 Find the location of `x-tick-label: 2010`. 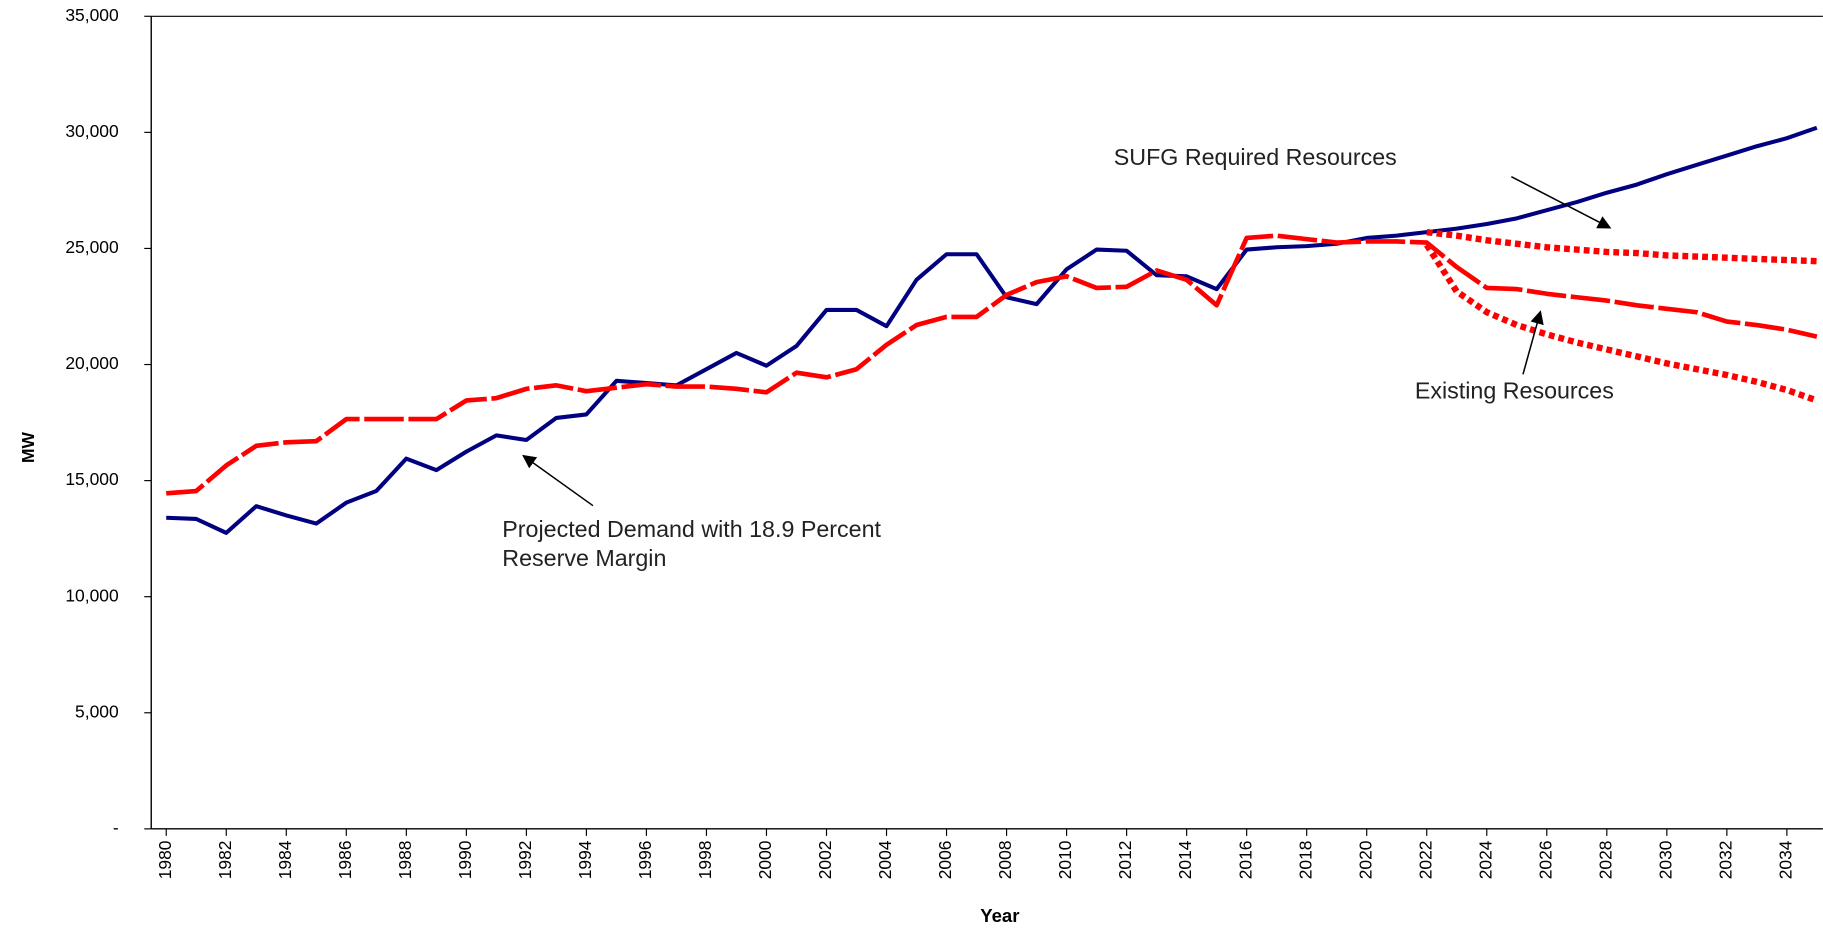

x-tick-label: 2010 is located at coordinates (1065, 859).